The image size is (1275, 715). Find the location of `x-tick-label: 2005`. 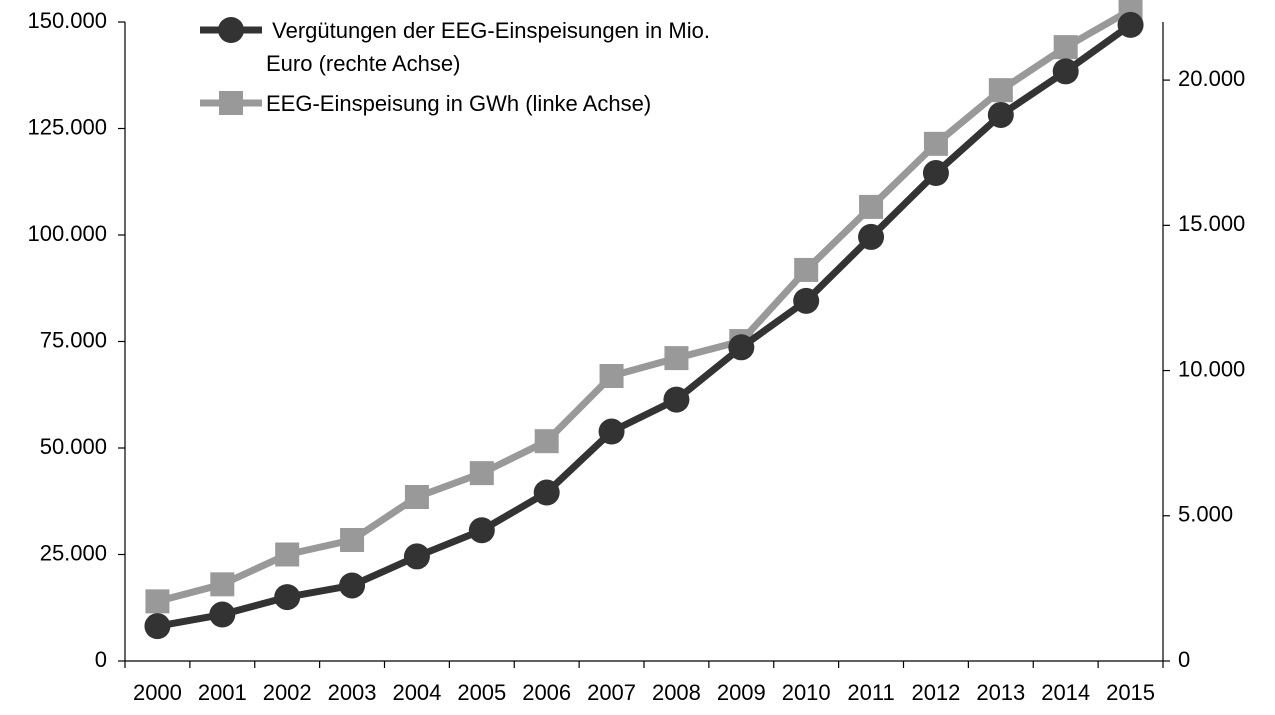

x-tick-label: 2005 is located at coordinates (481, 692).